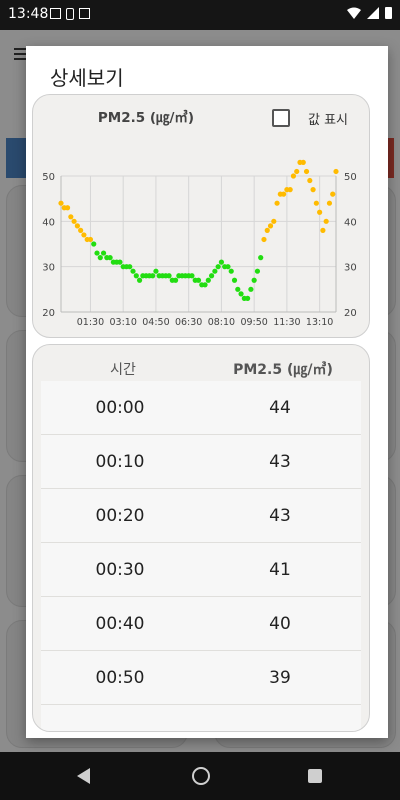 The height and width of the screenshot is (800, 400). Describe the element at coordinates (369, 13) in the screenshot. I see `status-right-icons` at that location.